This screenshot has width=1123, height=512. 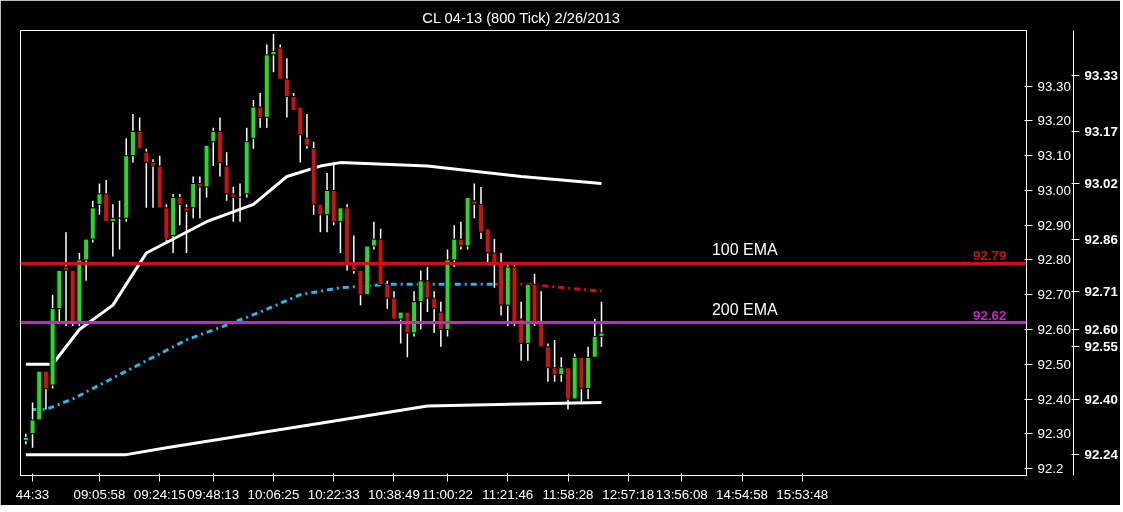 What do you see at coordinates (1054, 434) in the screenshot?
I see `y-tick-label: 92.30` at bounding box center [1054, 434].